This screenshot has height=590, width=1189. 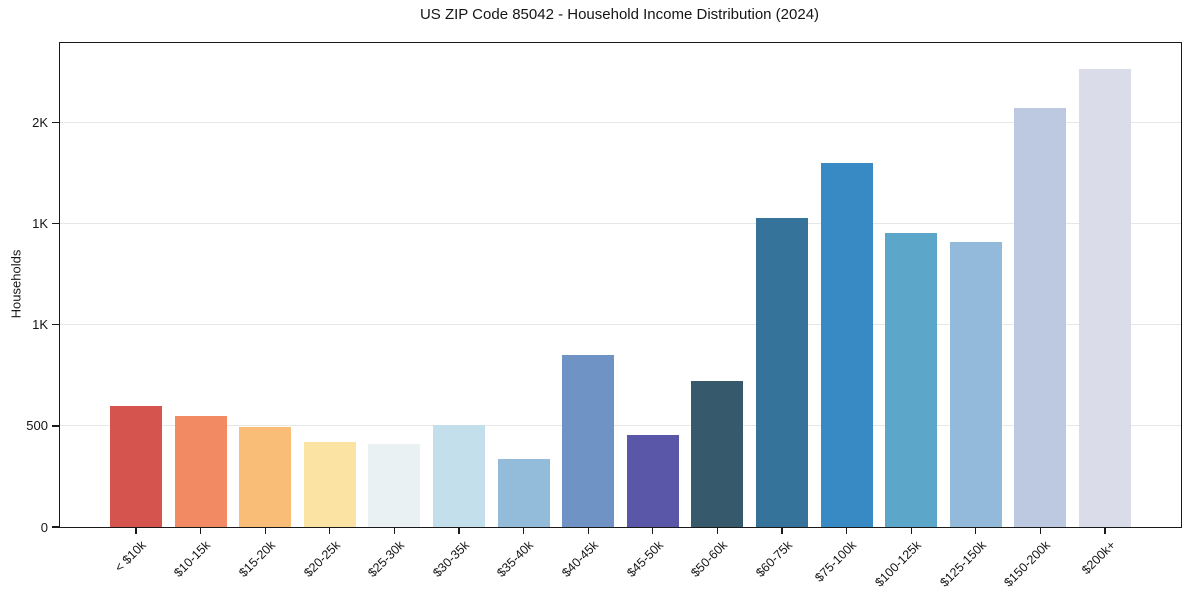 What do you see at coordinates (136, 466) in the screenshot?
I see `bar-10k` at bounding box center [136, 466].